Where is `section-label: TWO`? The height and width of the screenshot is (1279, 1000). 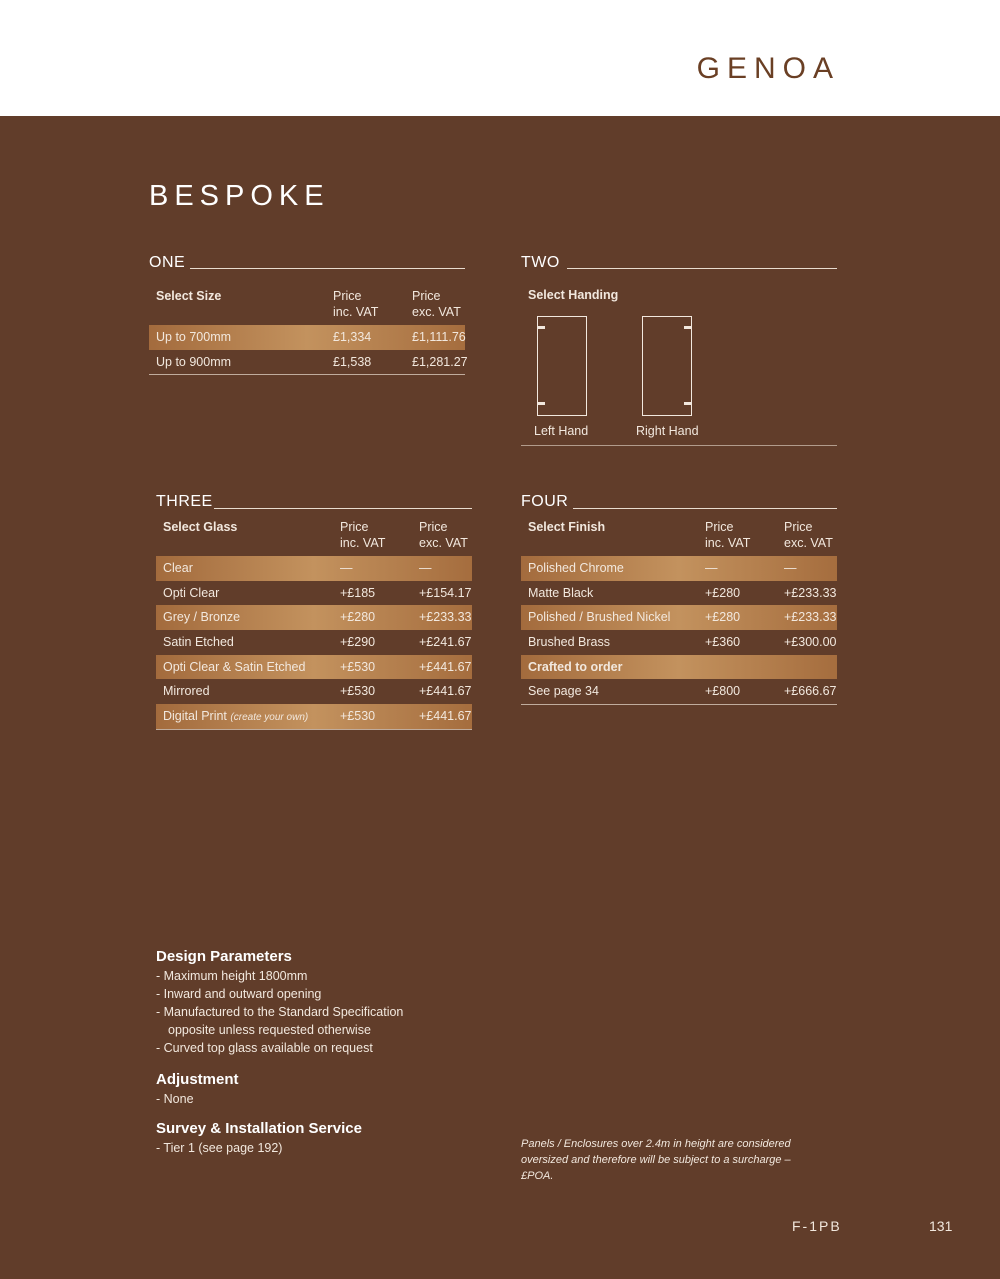 section-label: TWO is located at coordinates (540, 262).